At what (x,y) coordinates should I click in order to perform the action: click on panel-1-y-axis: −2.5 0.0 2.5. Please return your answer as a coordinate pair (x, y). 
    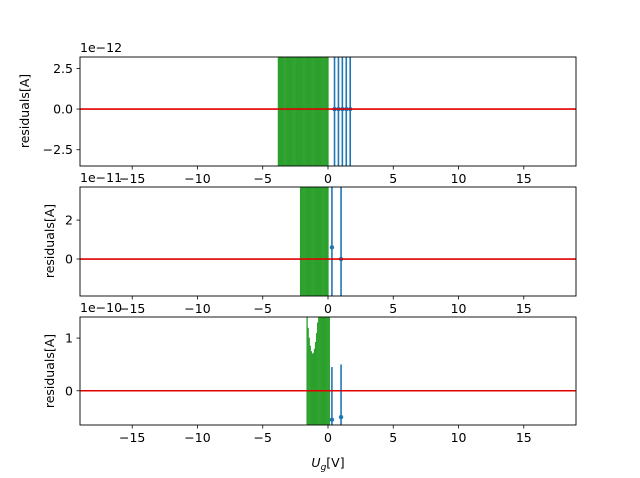
    Looking at the image, I should click on (61, 109).